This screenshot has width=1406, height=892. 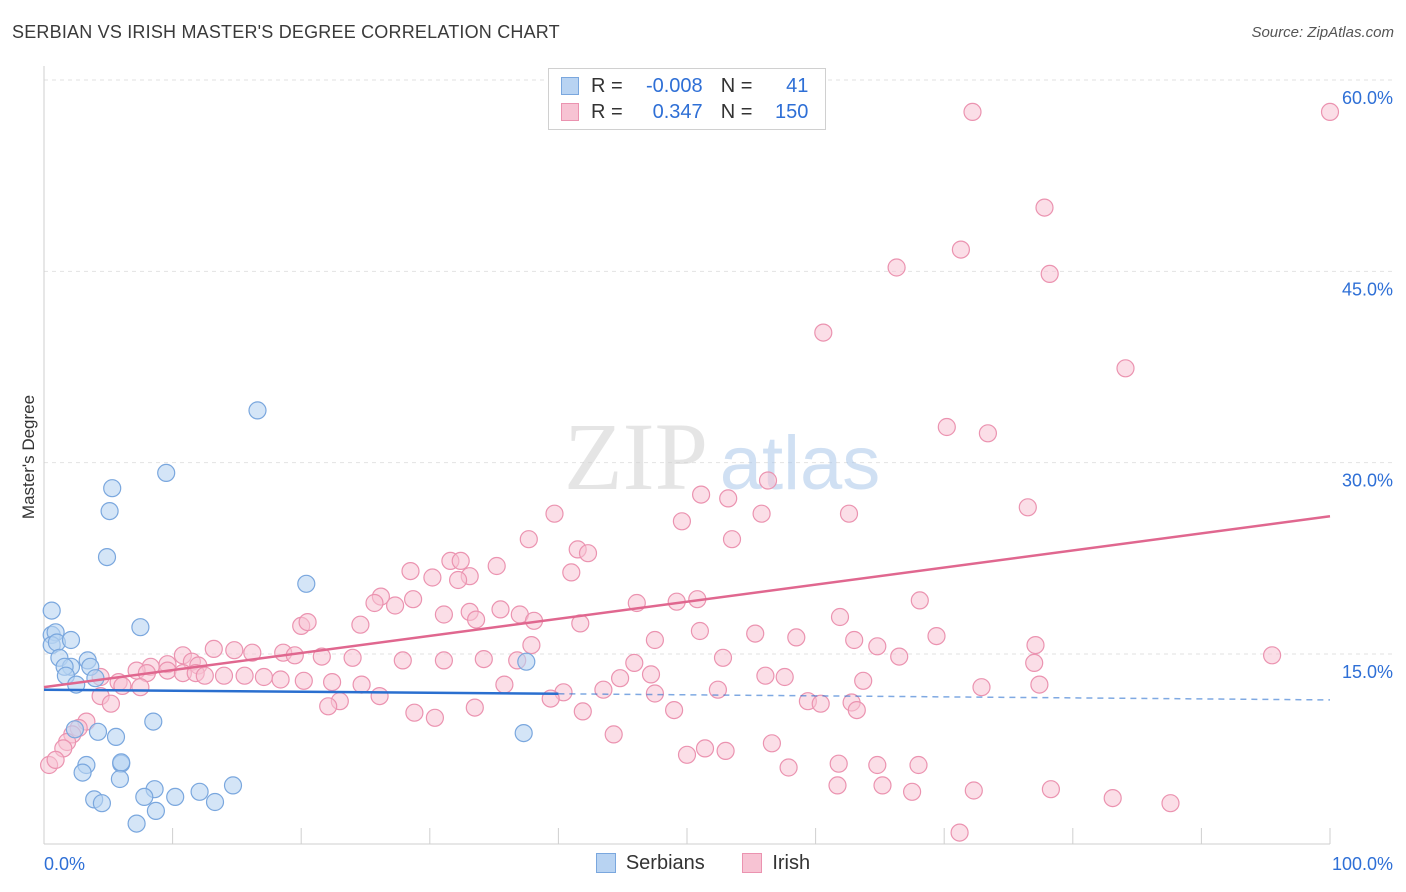 What do you see at coordinates (944, 697) in the screenshot?
I see `serbians-trend-extension` at bounding box center [944, 697].